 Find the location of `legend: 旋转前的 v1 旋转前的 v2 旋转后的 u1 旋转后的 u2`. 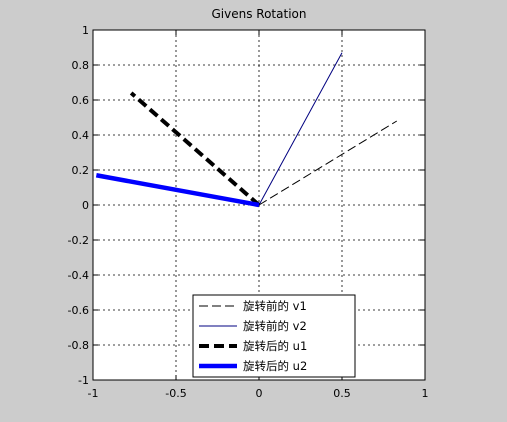

legend: 旋转前的 v1 旋转前的 v2 旋转后的 u1 旋转后的 u2 is located at coordinates (274, 336).